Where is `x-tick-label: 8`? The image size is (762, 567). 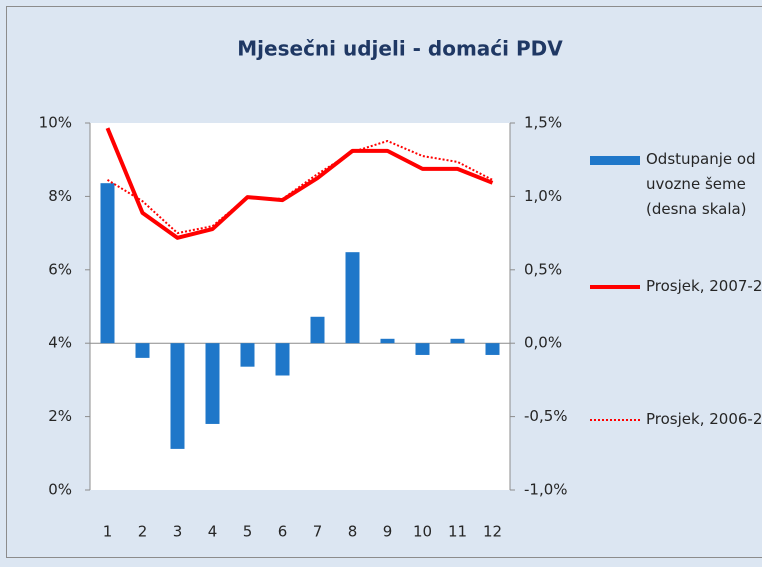
x-tick-label: 8 is located at coordinates (353, 532).